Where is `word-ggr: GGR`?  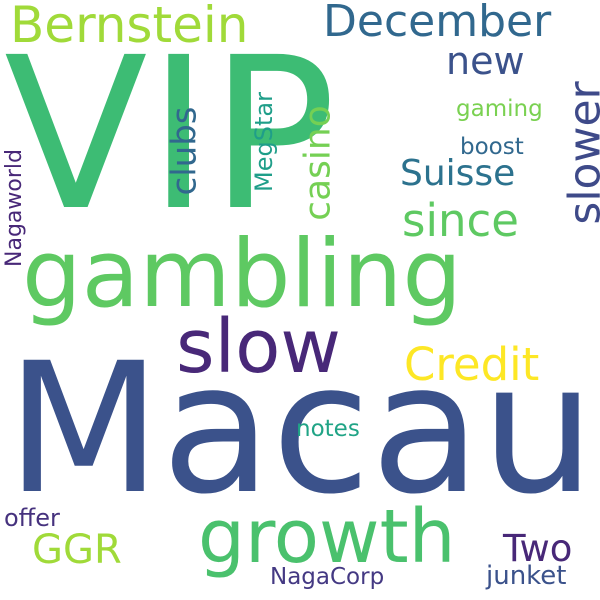 word-ggr: GGR is located at coordinates (77, 550).